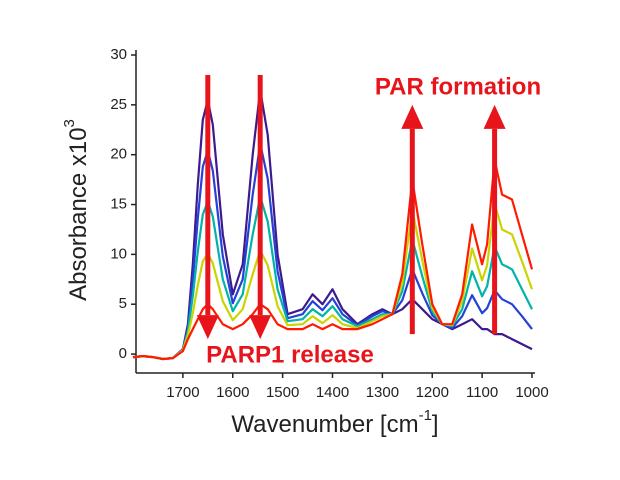  I want to click on y-tick-label: 5, so click(123, 303).